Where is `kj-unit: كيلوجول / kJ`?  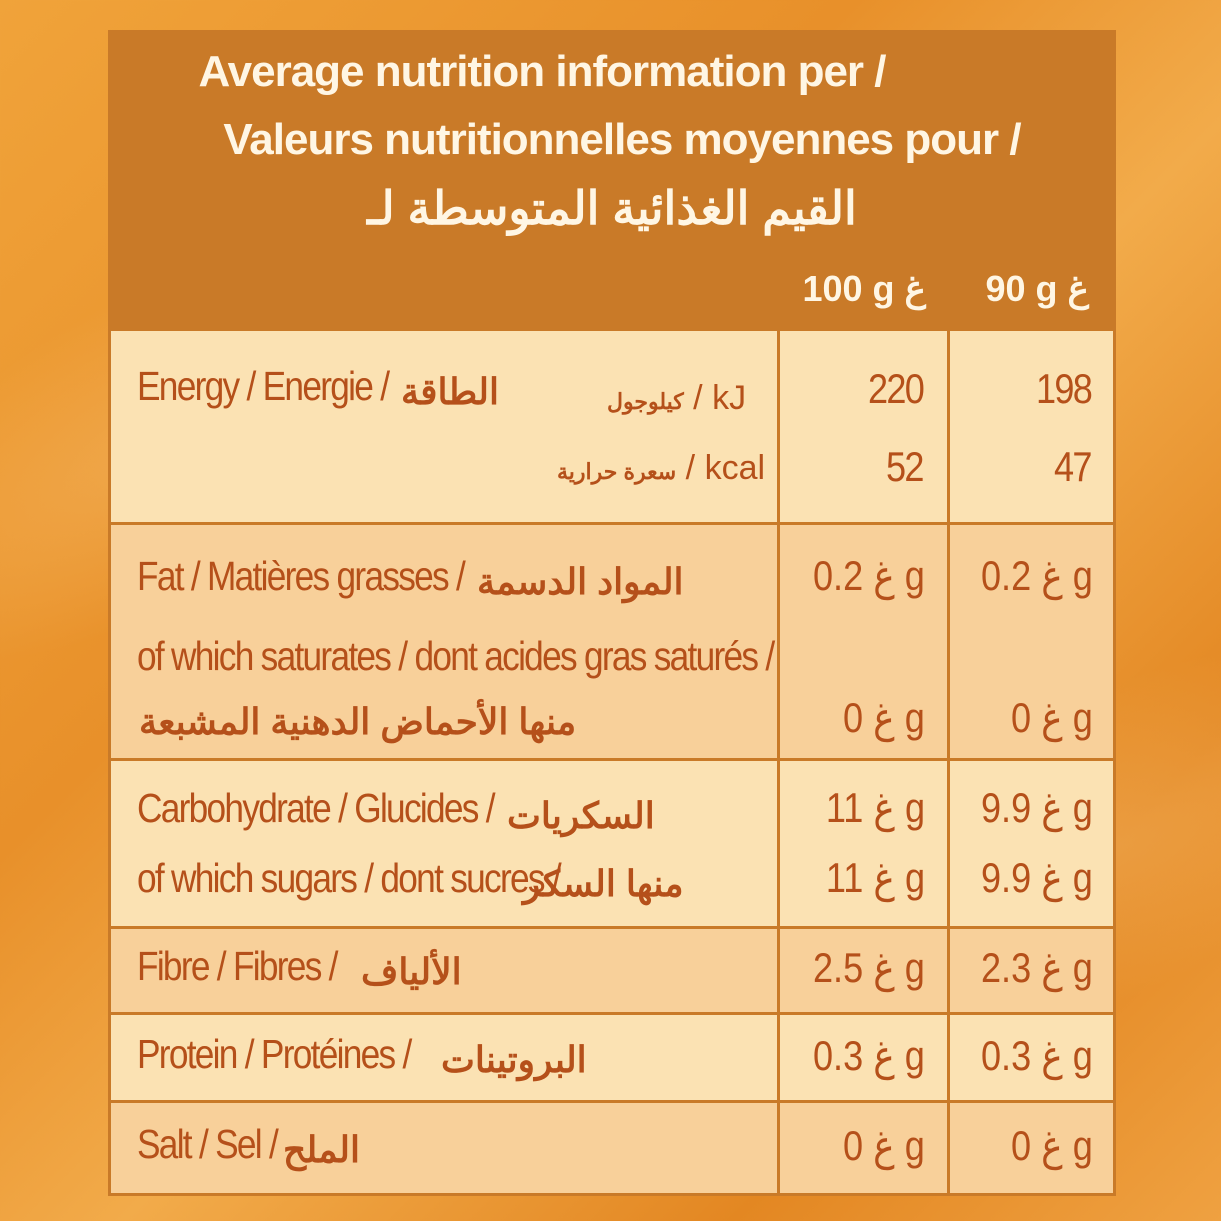 kj-unit: كيلوجول / kJ is located at coordinates (676, 398).